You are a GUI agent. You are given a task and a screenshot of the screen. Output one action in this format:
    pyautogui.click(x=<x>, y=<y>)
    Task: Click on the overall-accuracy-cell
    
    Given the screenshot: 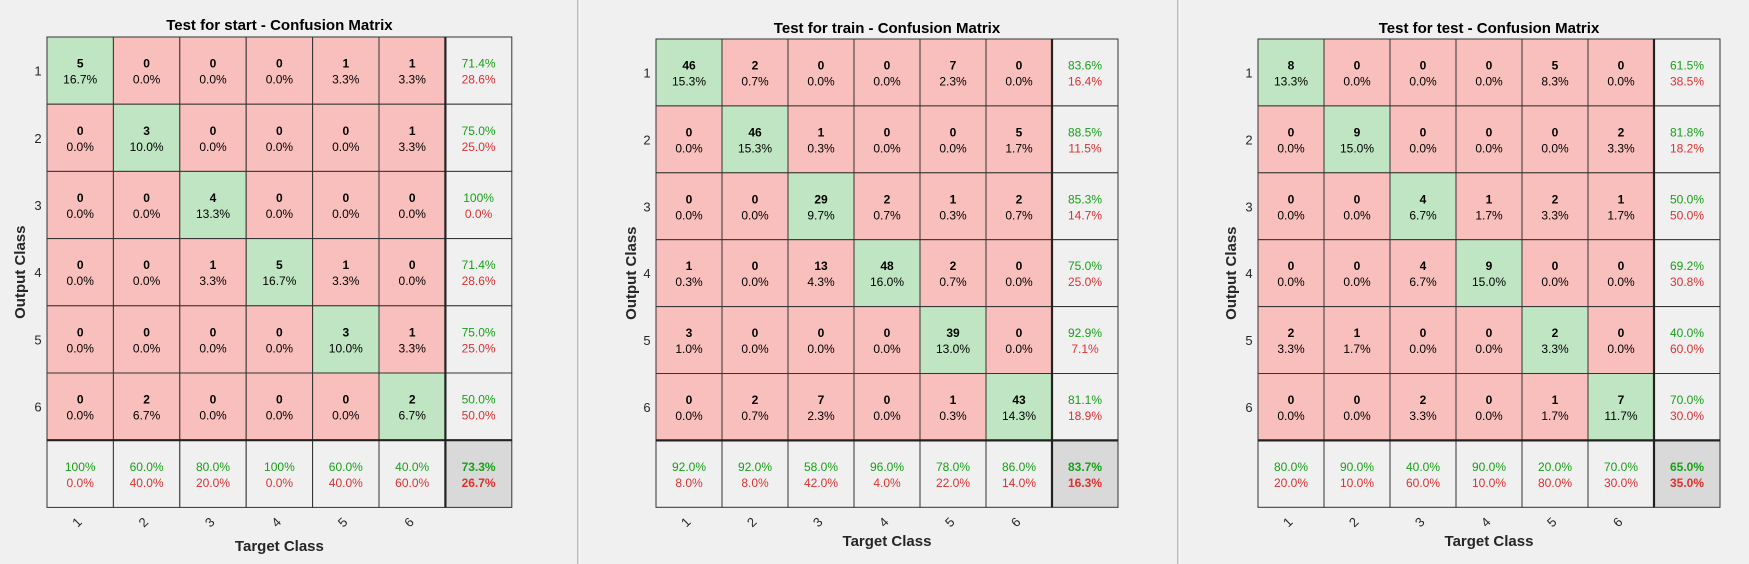 What is the action you would take?
    pyautogui.click(x=478, y=473)
    